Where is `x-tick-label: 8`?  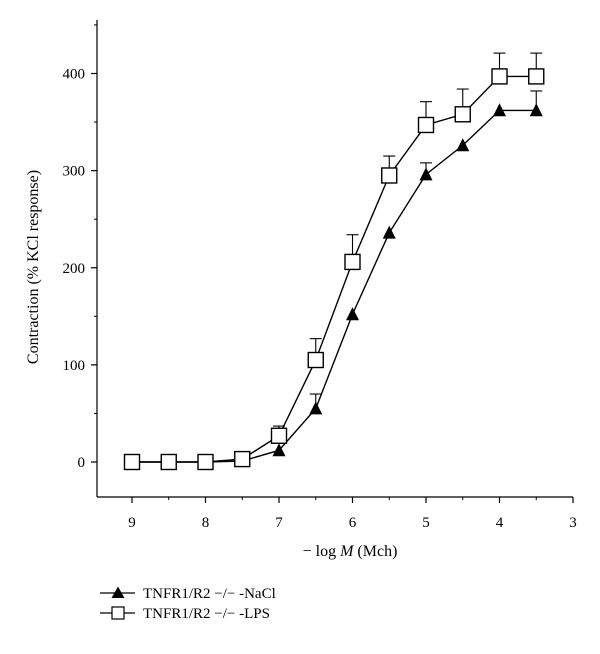
x-tick-label: 8 is located at coordinates (206, 523).